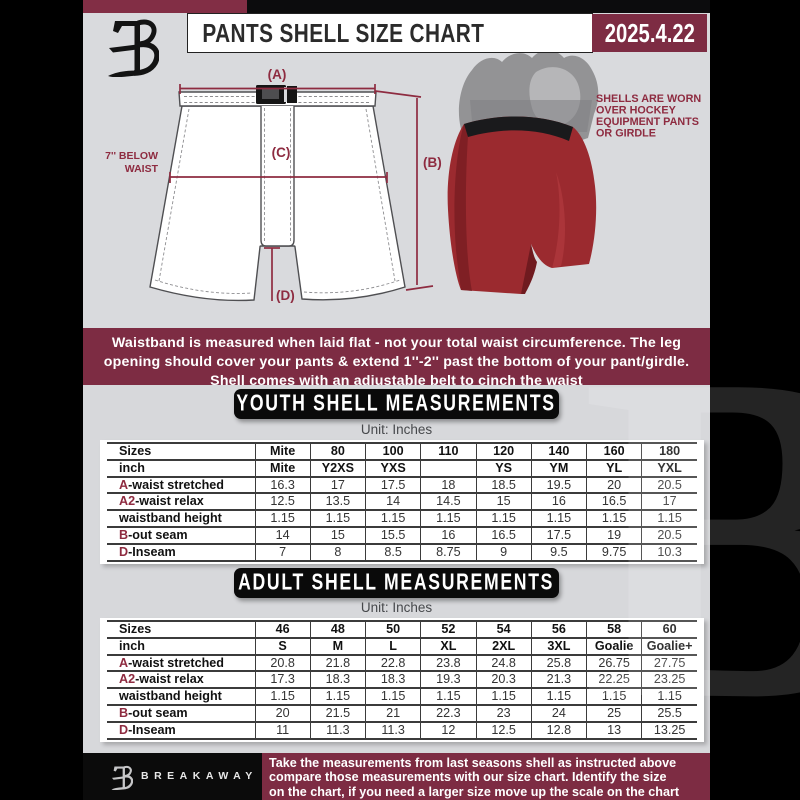 Image resolution: width=800 pixels, height=800 pixels. Describe the element at coordinates (669, 729) in the screenshot. I see `size-cell: 13.25` at that location.